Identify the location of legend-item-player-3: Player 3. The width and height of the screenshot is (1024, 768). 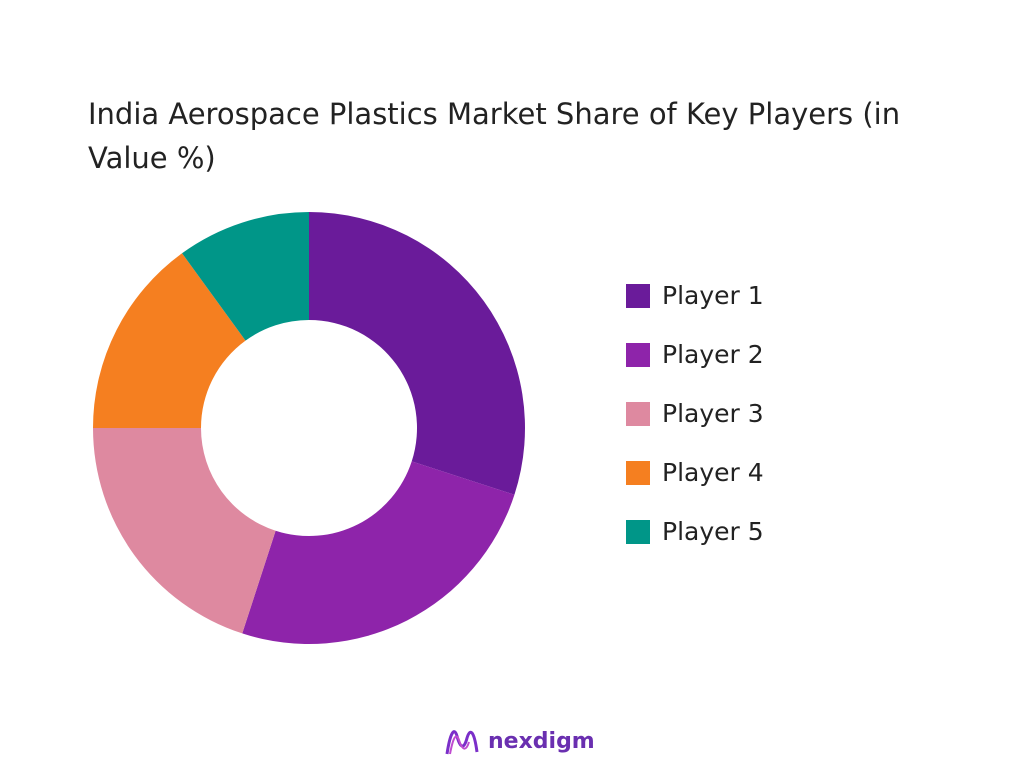
(695, 413).